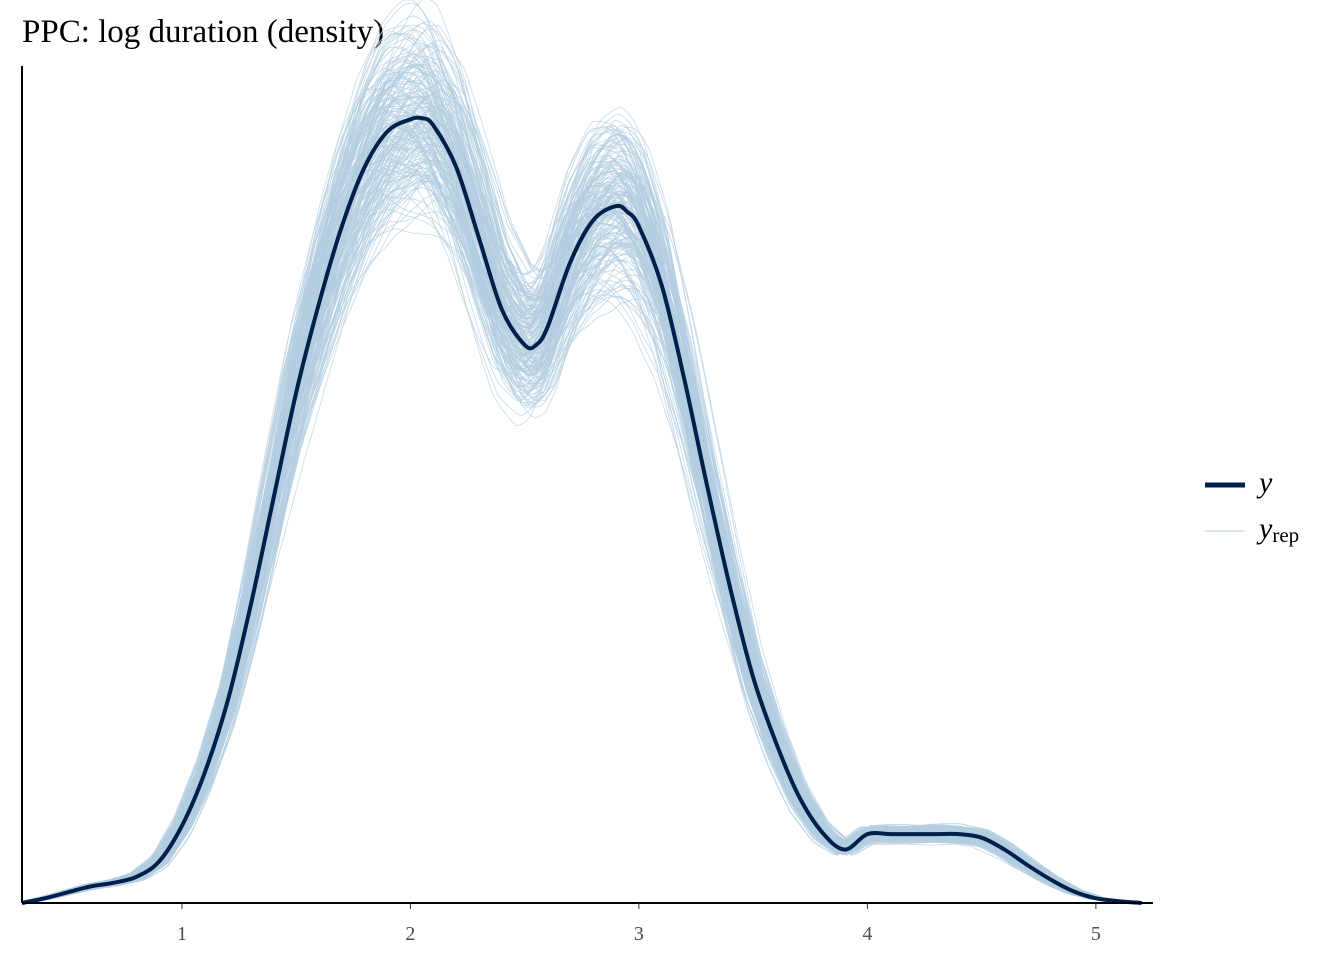  What do you see at coordinates (410, 934) in the screenshot?
I see `x-tick-label: 2` at bounding box center [410, 934].